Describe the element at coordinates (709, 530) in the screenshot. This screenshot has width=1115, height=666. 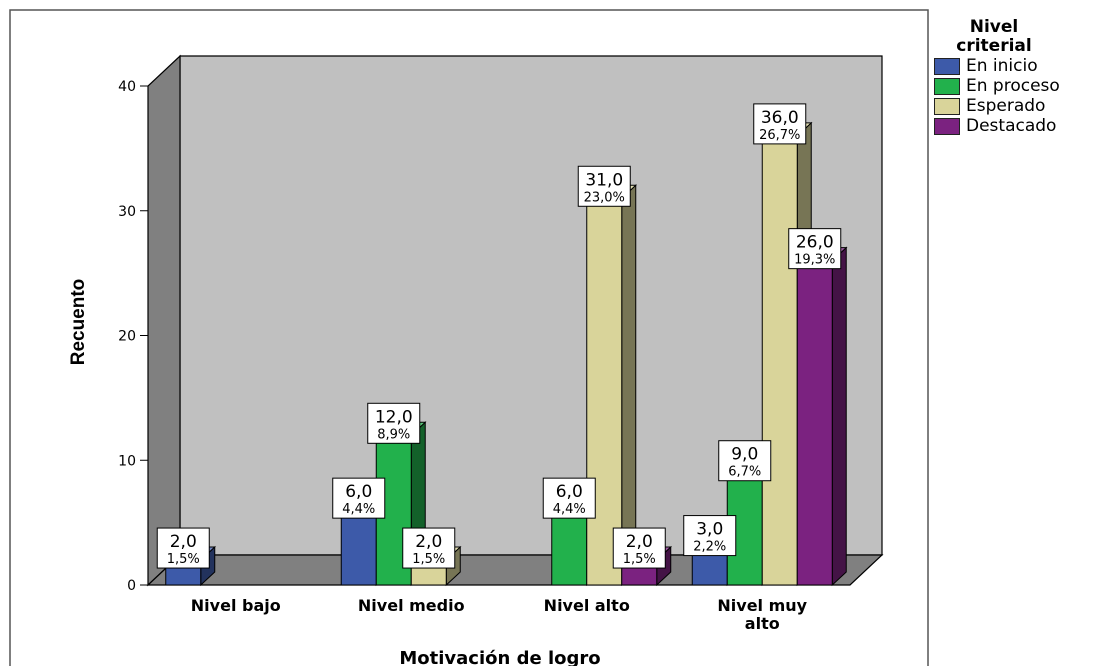
I see `data-label-count: 3,0` at that location.